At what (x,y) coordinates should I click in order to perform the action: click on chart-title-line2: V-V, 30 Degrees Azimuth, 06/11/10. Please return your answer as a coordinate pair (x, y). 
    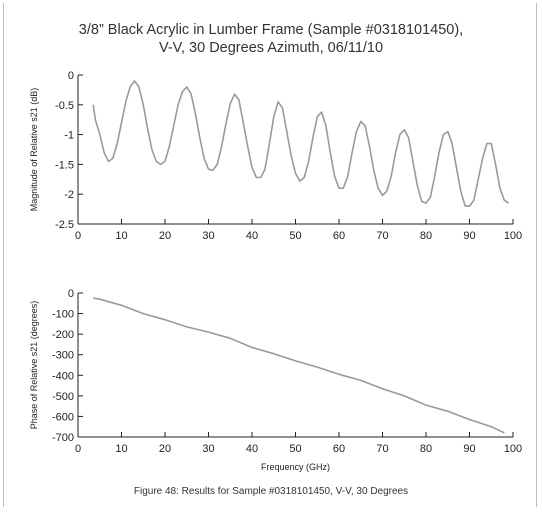
    Looking at the image, I should click on (271, 48).